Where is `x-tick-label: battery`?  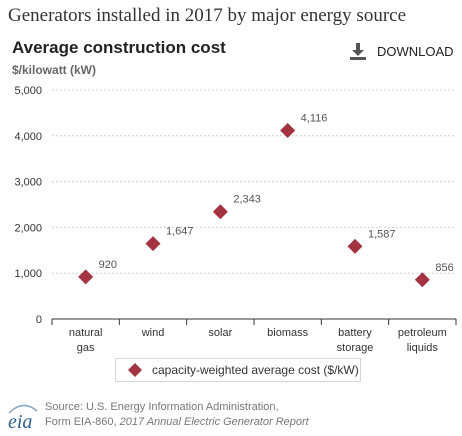 x-tick-label: battery is located at coordinates (355, 333).